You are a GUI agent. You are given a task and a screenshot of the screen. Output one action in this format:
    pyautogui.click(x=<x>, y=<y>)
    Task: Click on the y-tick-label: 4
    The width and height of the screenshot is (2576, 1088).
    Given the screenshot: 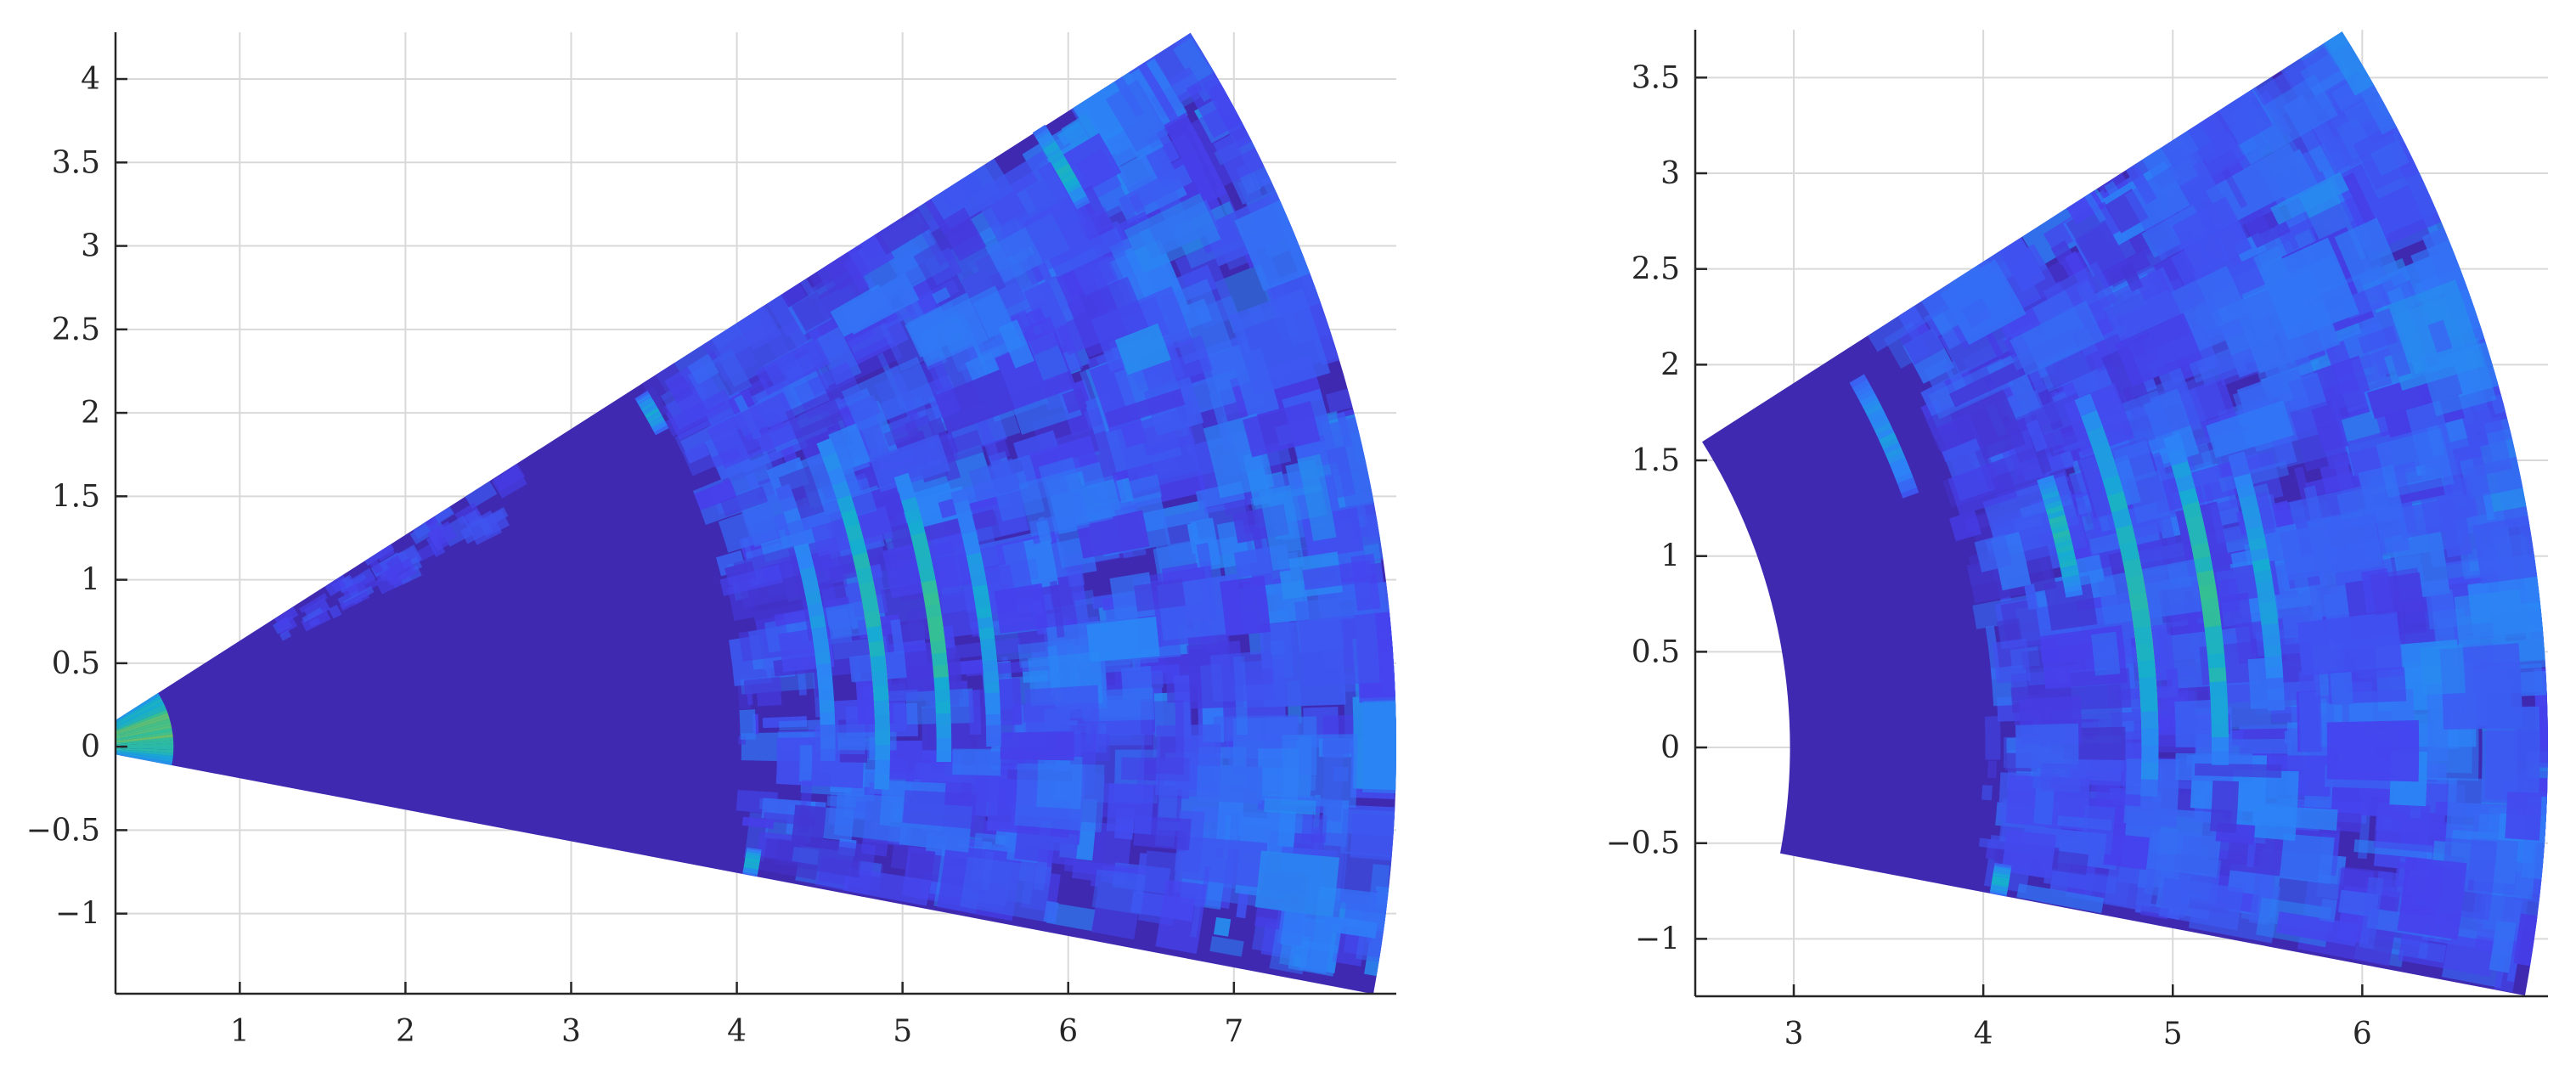 What is the action you would take?
    pyautogui.click(x=90, y=80)
    